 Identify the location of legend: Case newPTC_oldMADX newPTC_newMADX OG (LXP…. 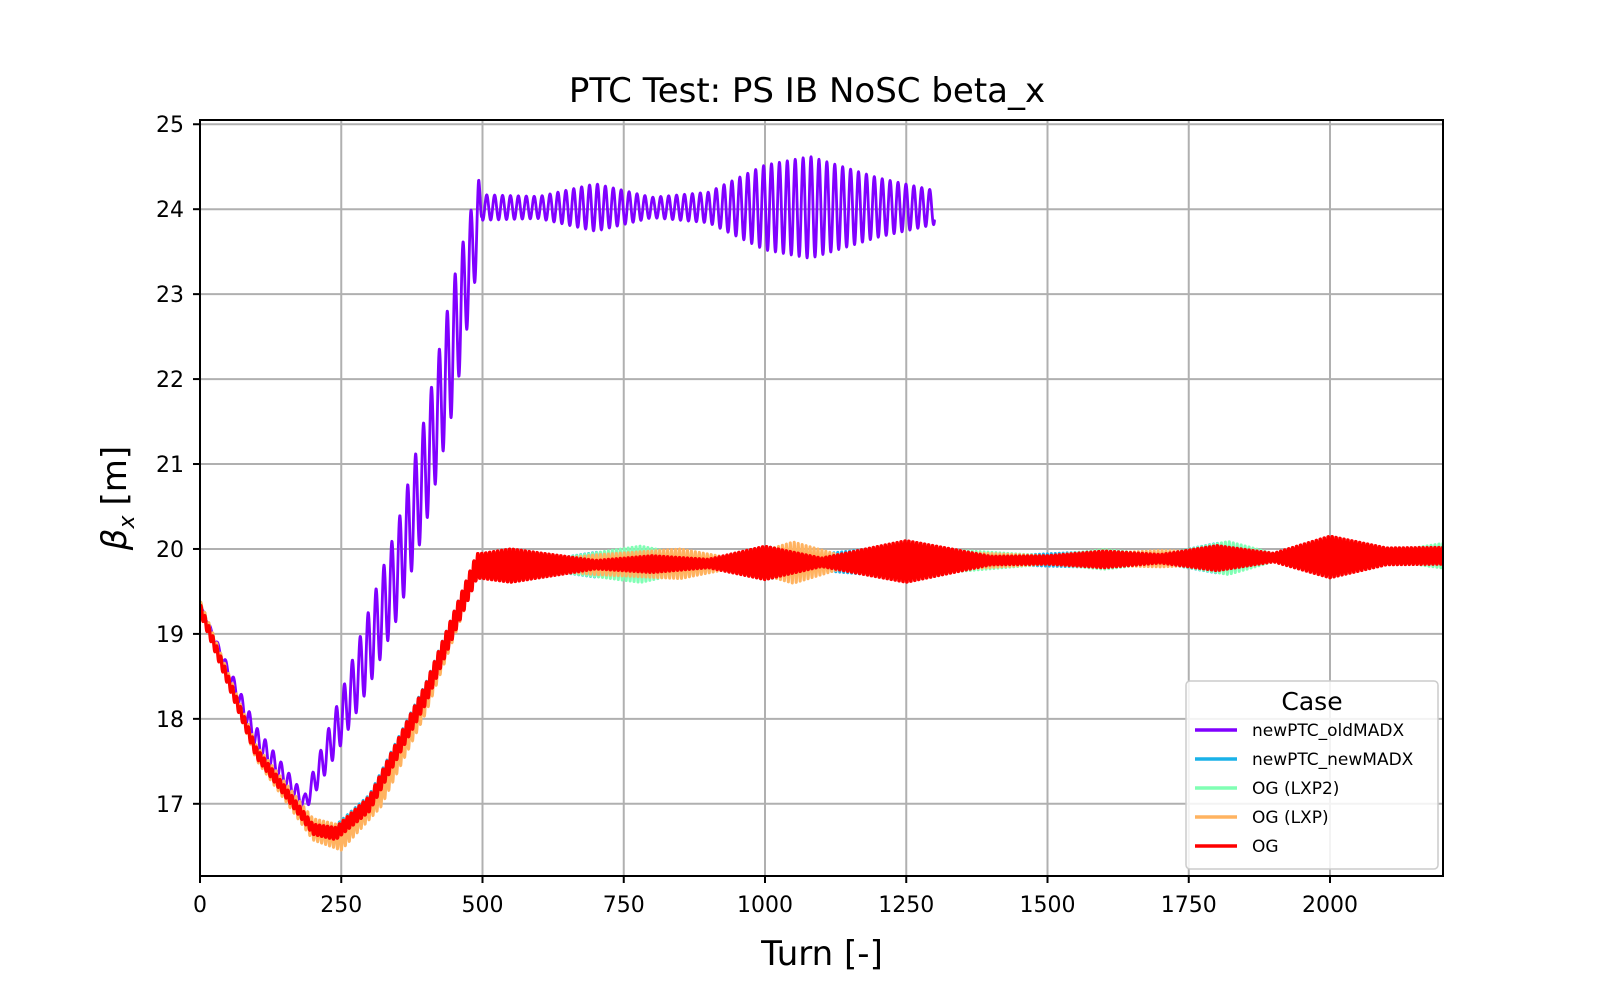
(1312, 775).